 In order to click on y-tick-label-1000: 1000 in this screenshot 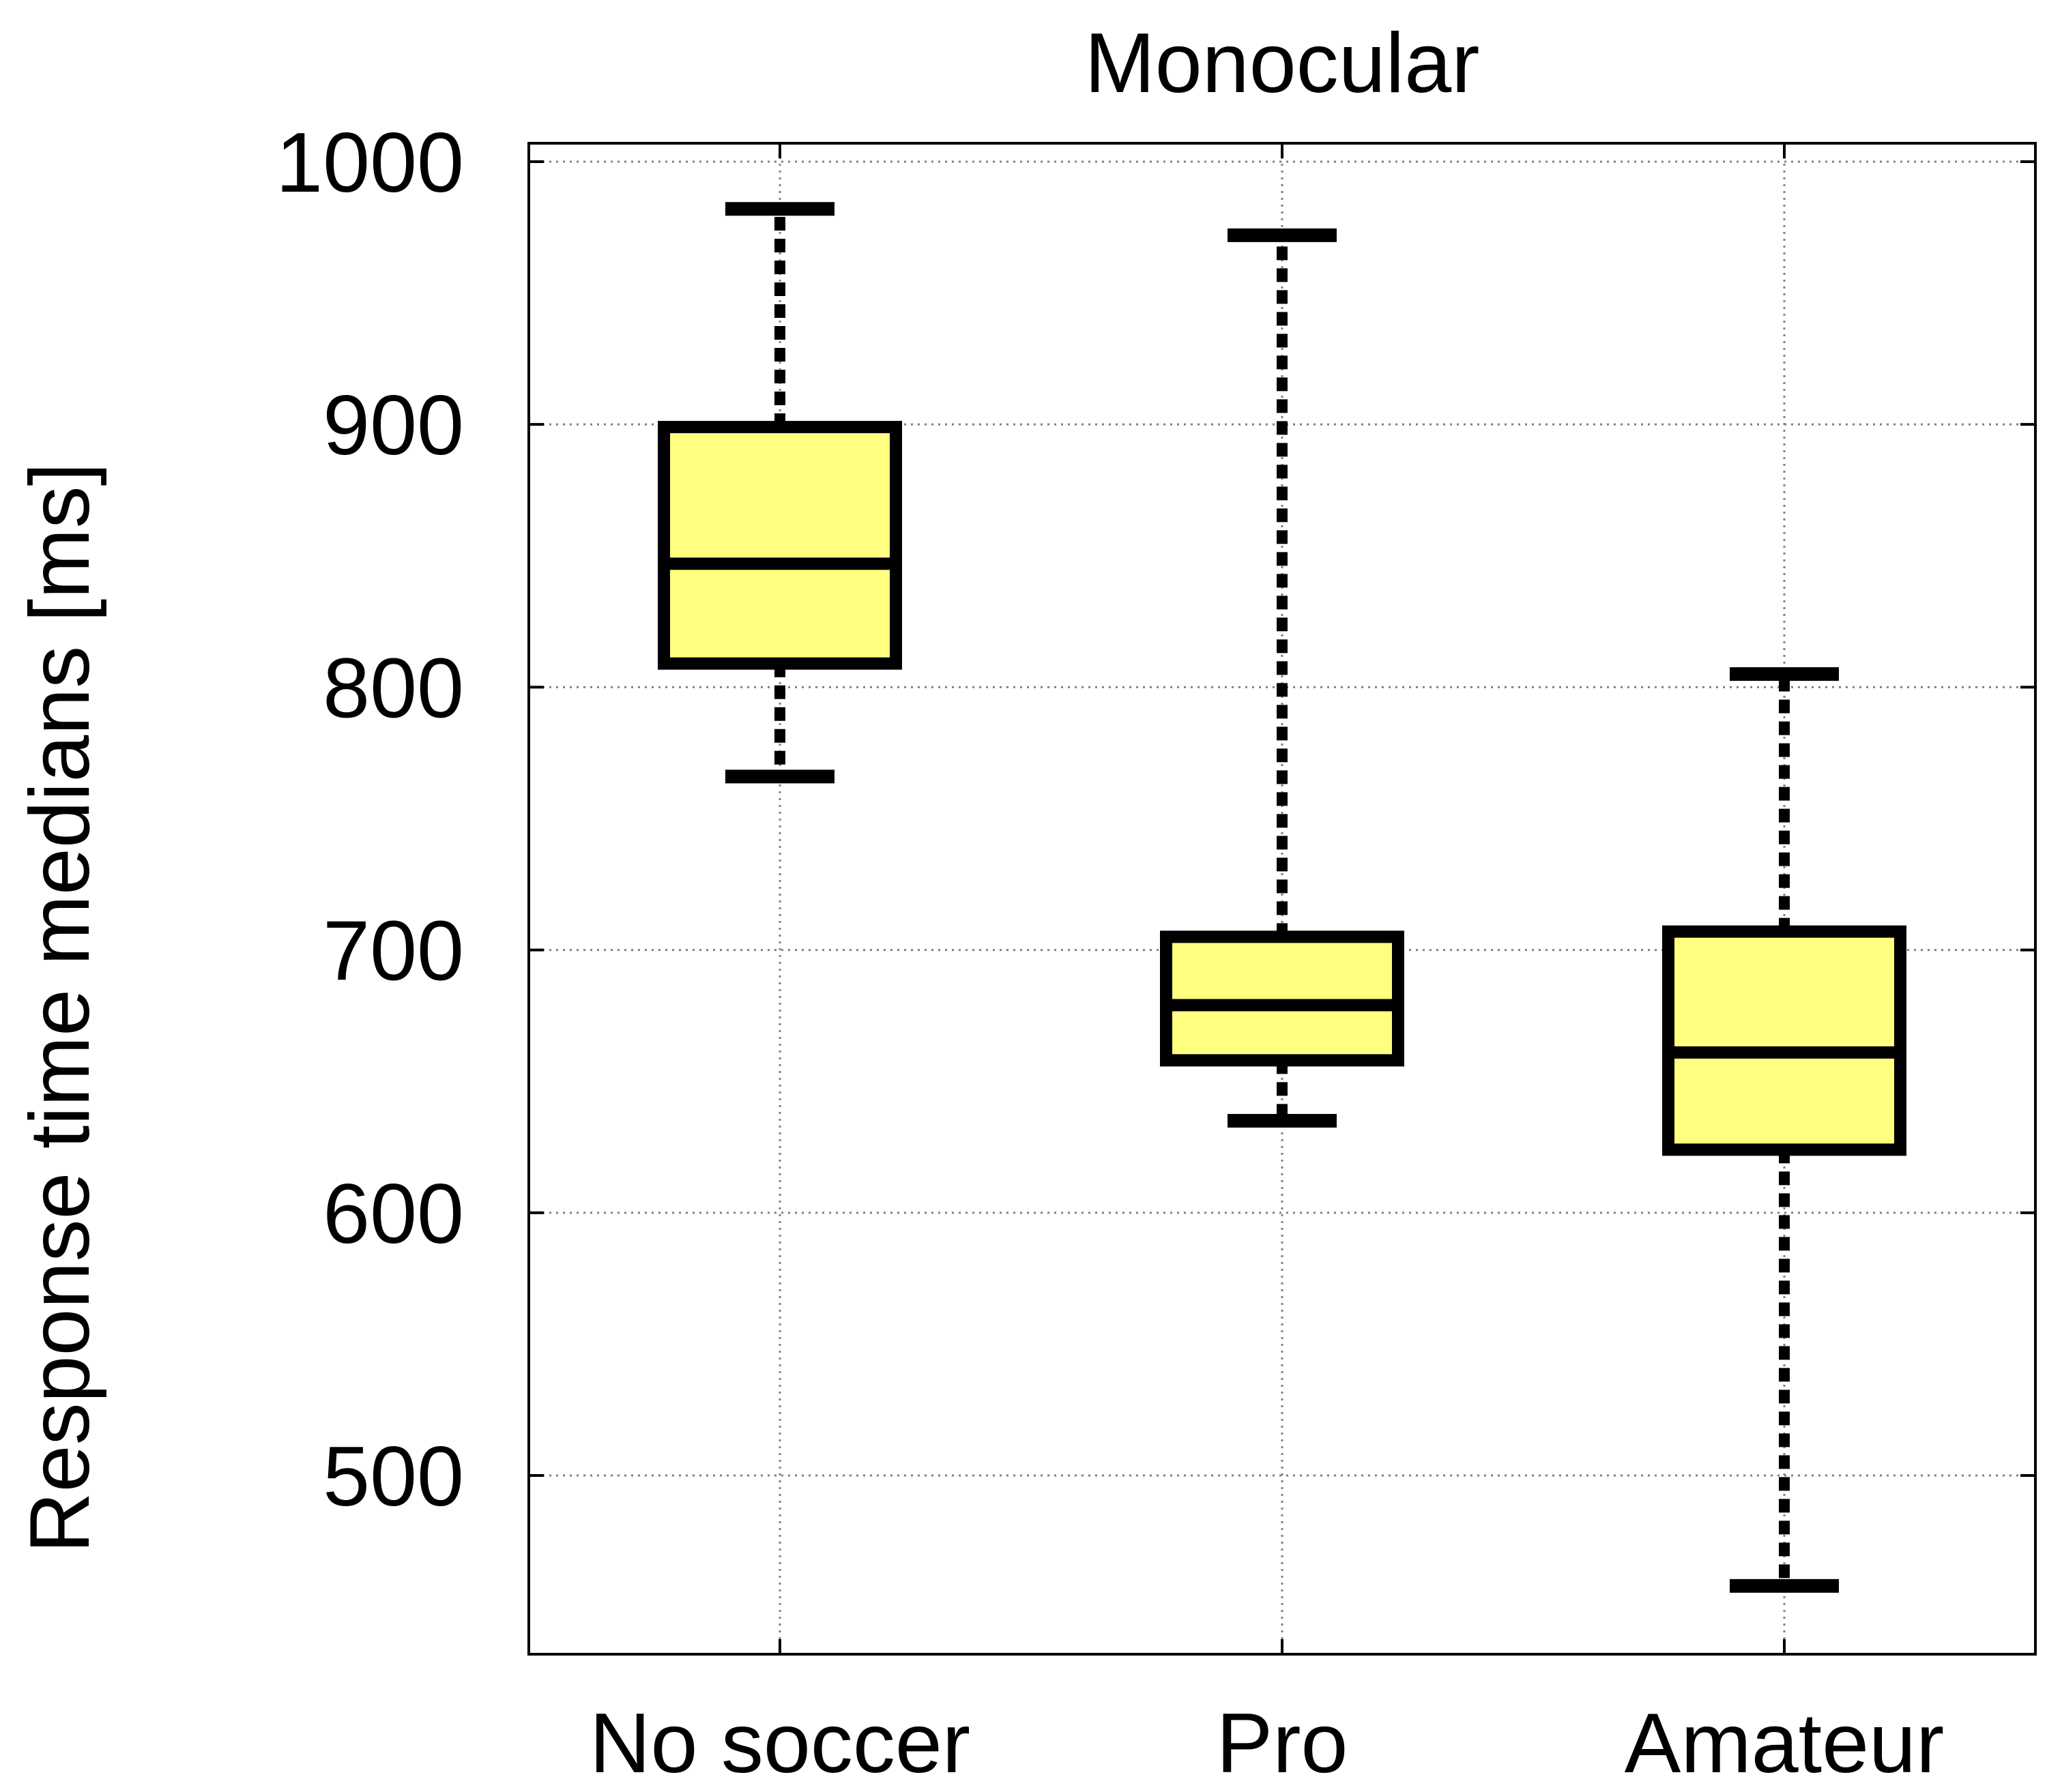, I will do `click(370, 163)`.